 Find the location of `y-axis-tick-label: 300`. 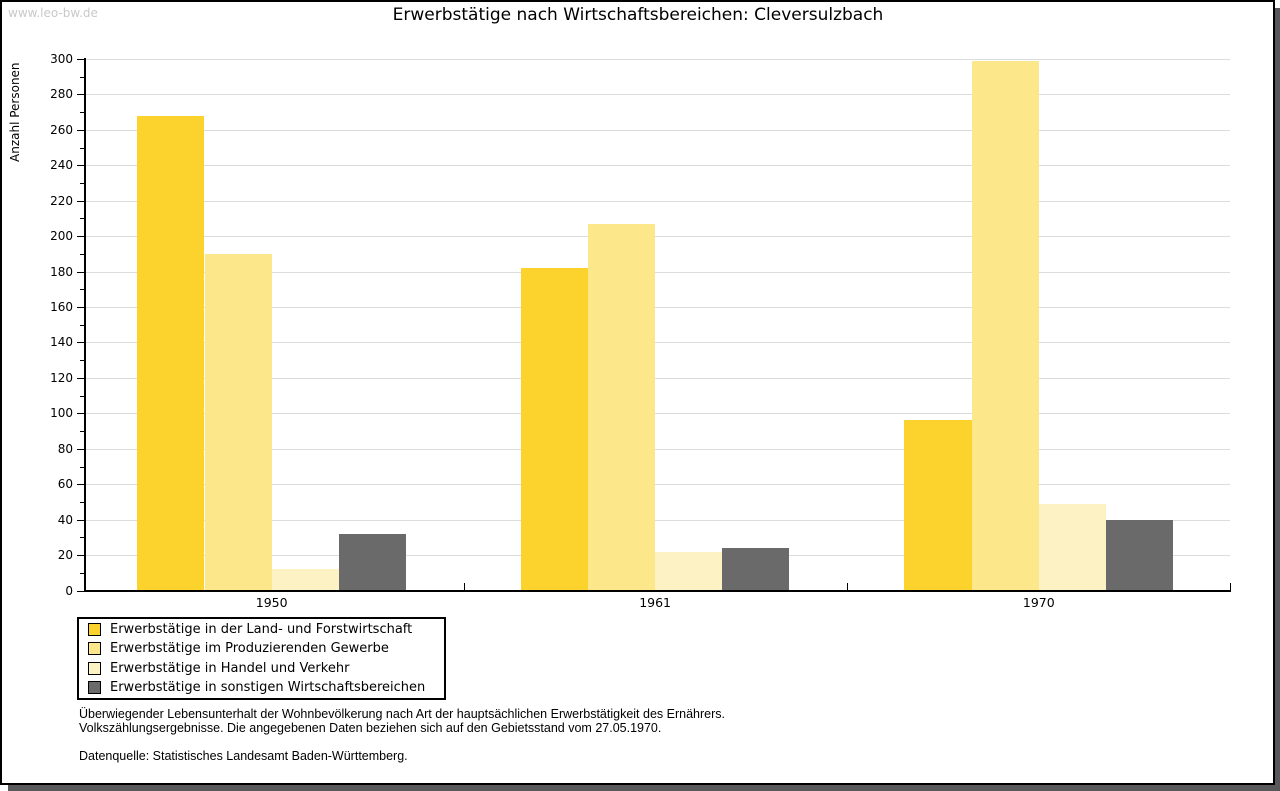

y-axis-tick-label: 300 is located at coordinates (61, 58).